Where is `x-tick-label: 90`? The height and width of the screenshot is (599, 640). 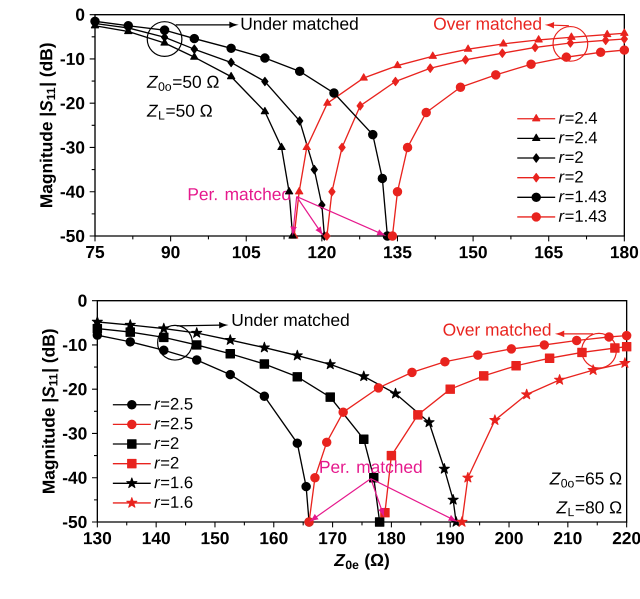 x-tick-label: 90 is located at coordinates (171, 252).